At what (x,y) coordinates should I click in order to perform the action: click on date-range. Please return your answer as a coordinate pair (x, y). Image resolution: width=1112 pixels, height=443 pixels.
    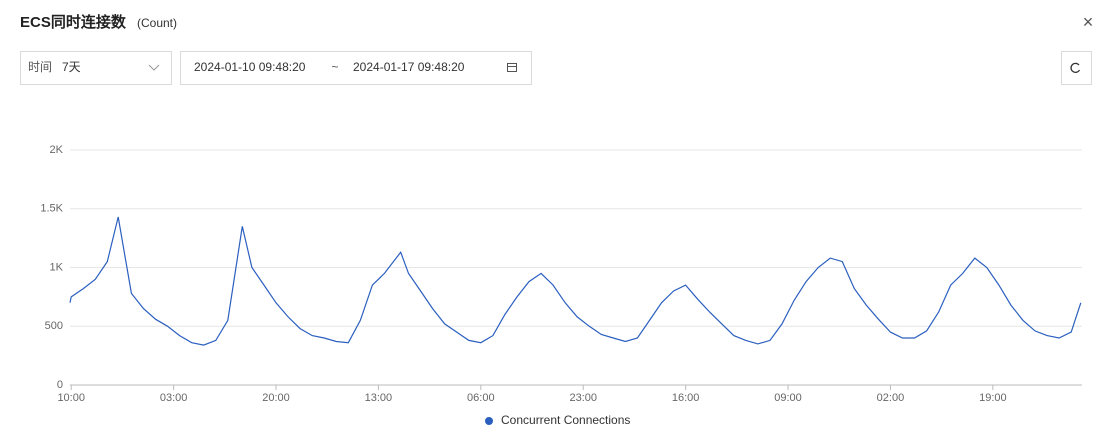
    Looking at the image, I should click on (356, 68).